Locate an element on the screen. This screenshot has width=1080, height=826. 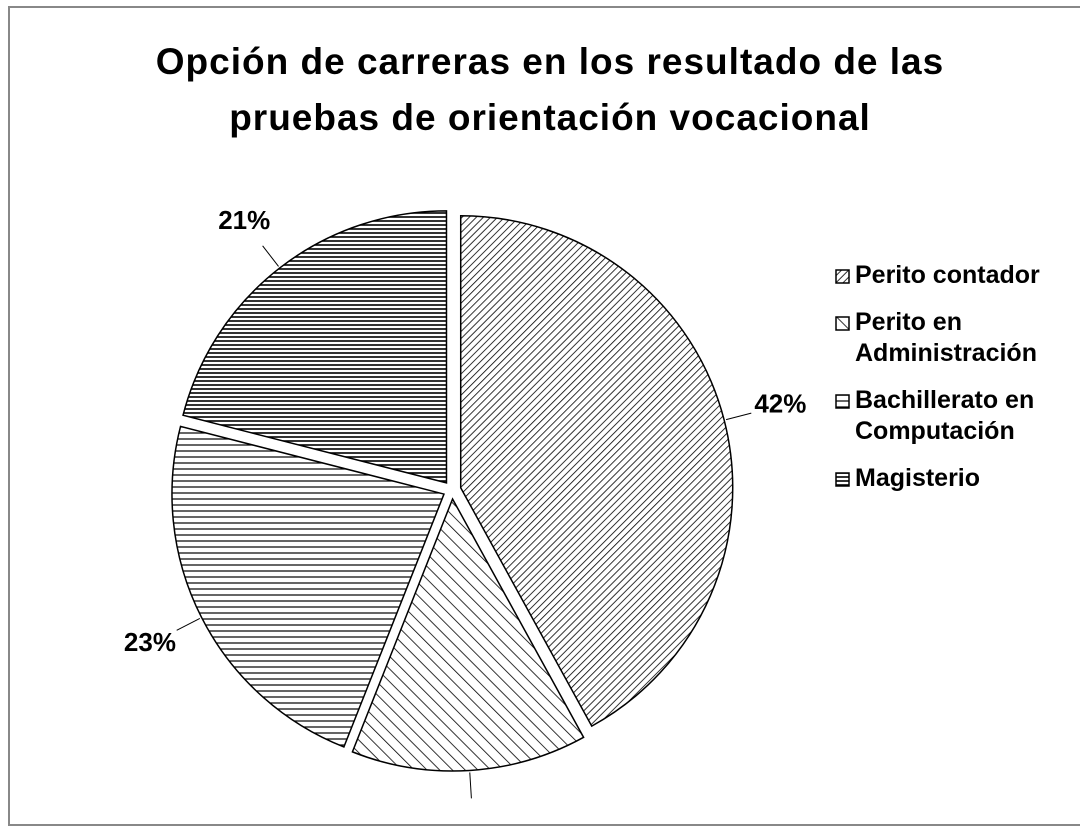
legend-entry: Perito contador is located at coordinates (957, 275).